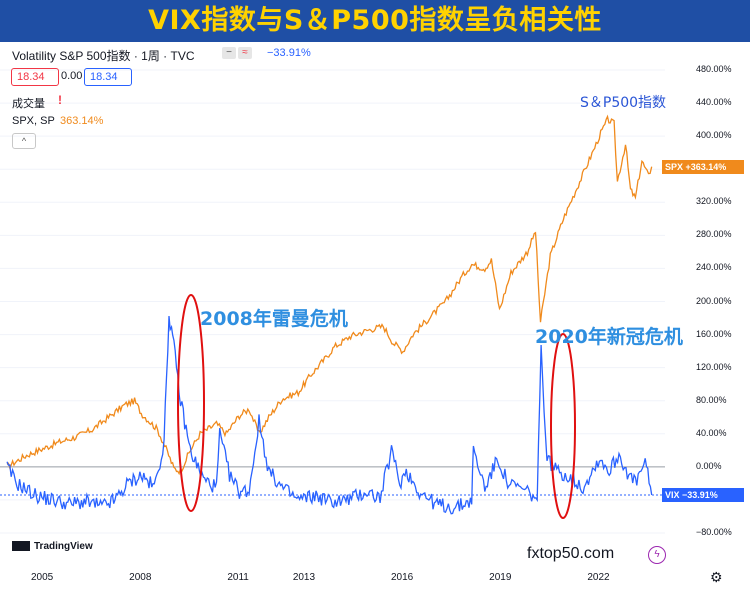 This screenshot has width=750, height=590. I want to click on spx-legend-name: SPX, SP, so click(33, 121).